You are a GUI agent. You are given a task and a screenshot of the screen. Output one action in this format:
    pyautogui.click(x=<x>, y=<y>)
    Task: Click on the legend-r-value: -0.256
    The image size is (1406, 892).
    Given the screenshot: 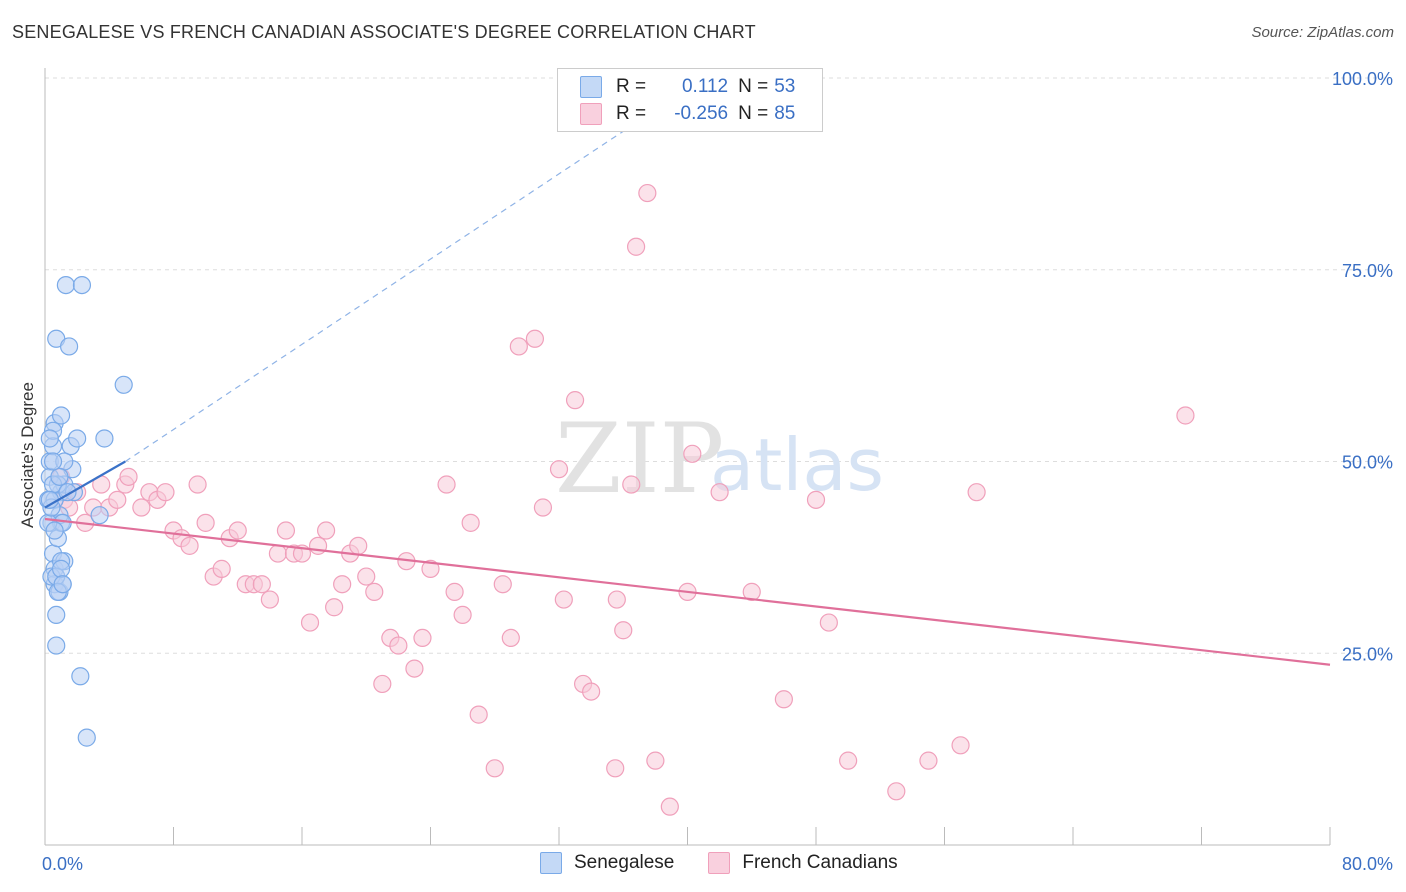 What is the action you would take?
    pyautogui.click(x=701, y=113)
    